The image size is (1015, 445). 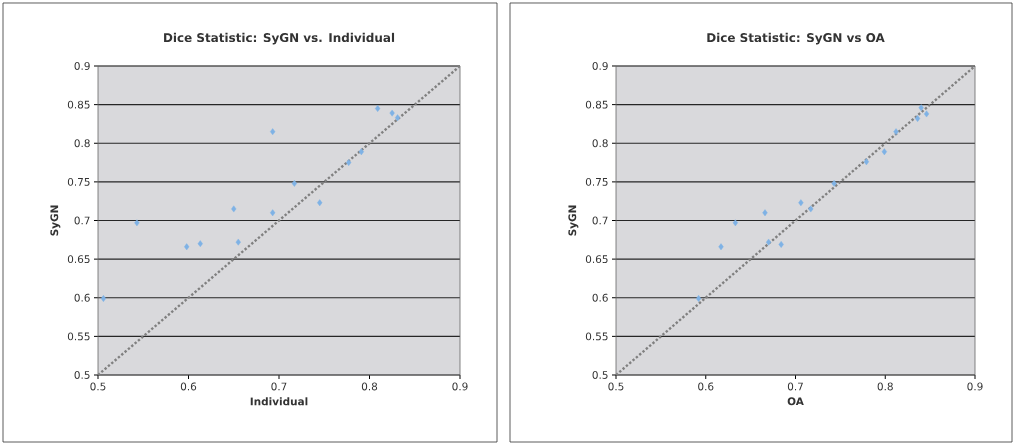 What do you see at coordinates (279, 38) in the screenshot?
I see `chart-title: Dice Statistic: SyGN vs. Individual` at bounding box center [279, 38].